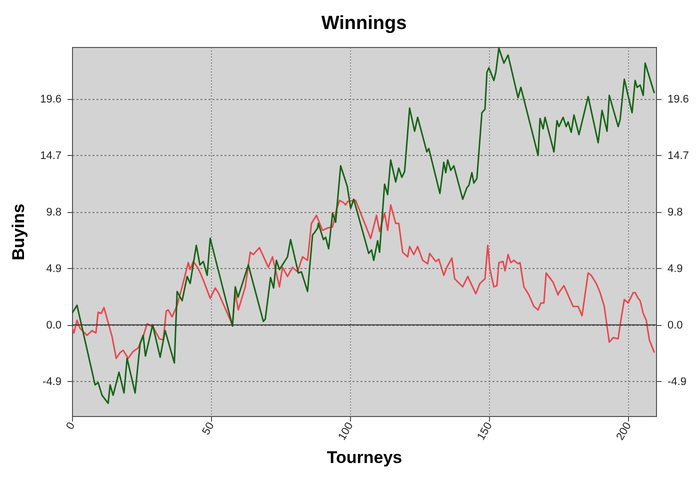 The width and height of the screenshot is (700, 490). Describe the element at coordinates (678, 99) in the screenshot. I see `y2-tick-label: 19.6` at that location.